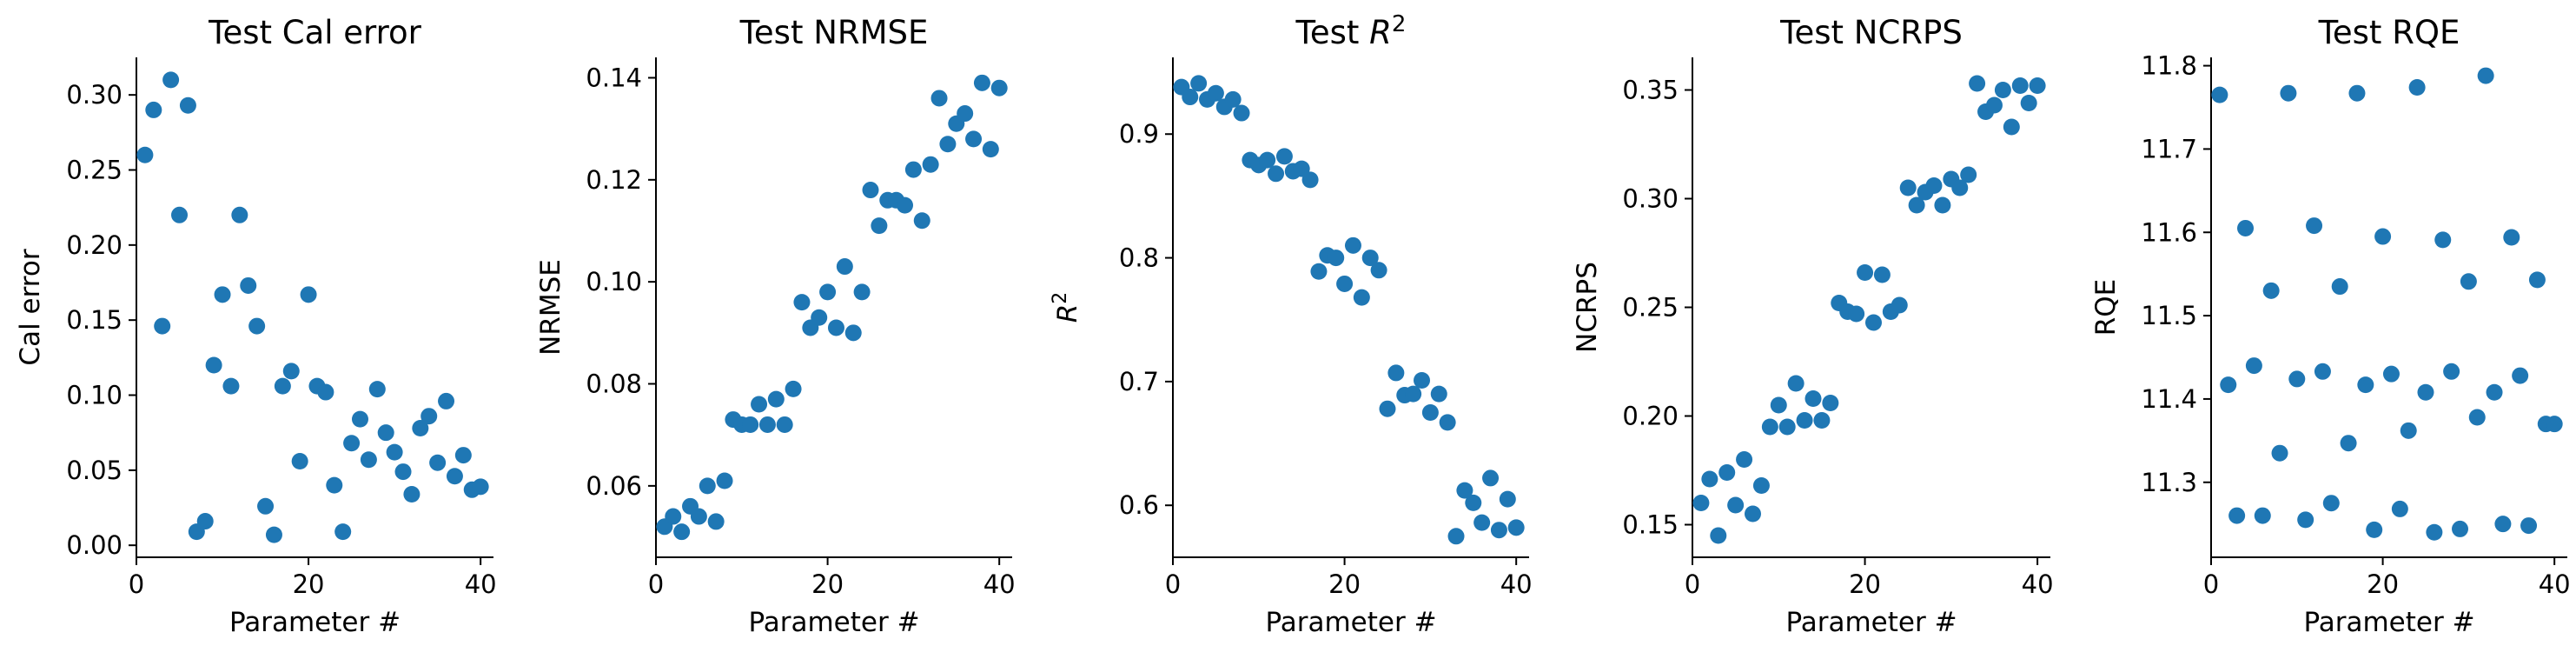 This screenshot has width=2576, height=659. Describe the element at coordinates (614, 77) in the screenshot. I see `y-tick-label: 0.14` at that location.